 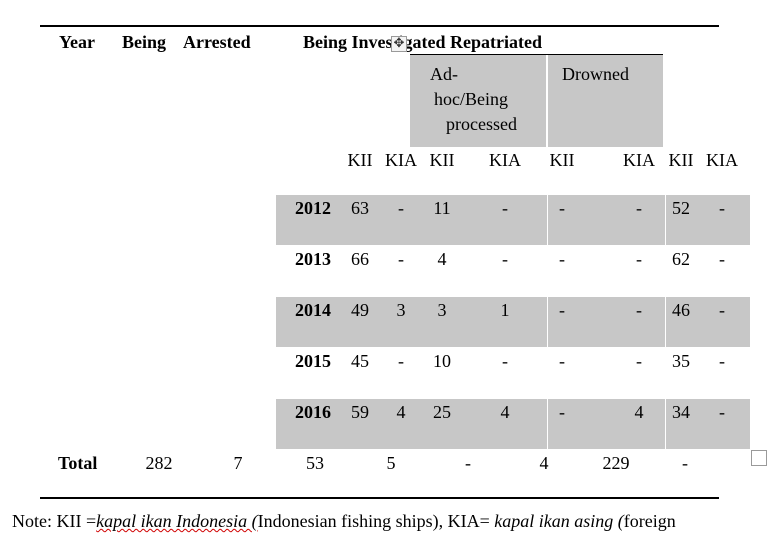 What do you see at coordinates (442, 208) in the screenshot?
I see `table-cell: 11` at bounding box center [442, 208].